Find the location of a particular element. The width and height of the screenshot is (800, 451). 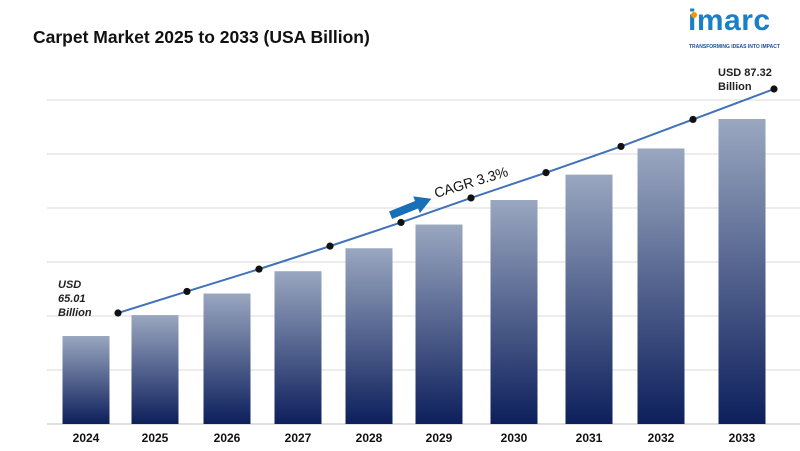

x-label-2030: 2030 is located at coordinates (514, 438).